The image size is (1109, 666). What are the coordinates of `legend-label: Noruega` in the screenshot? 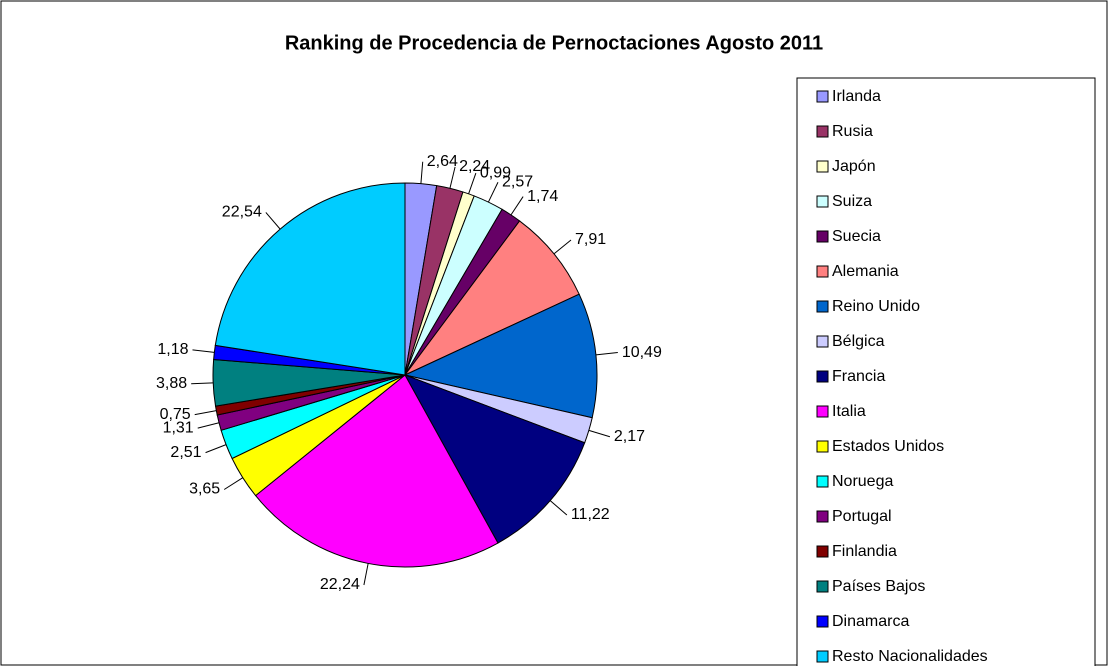 It's located at (862, 481).